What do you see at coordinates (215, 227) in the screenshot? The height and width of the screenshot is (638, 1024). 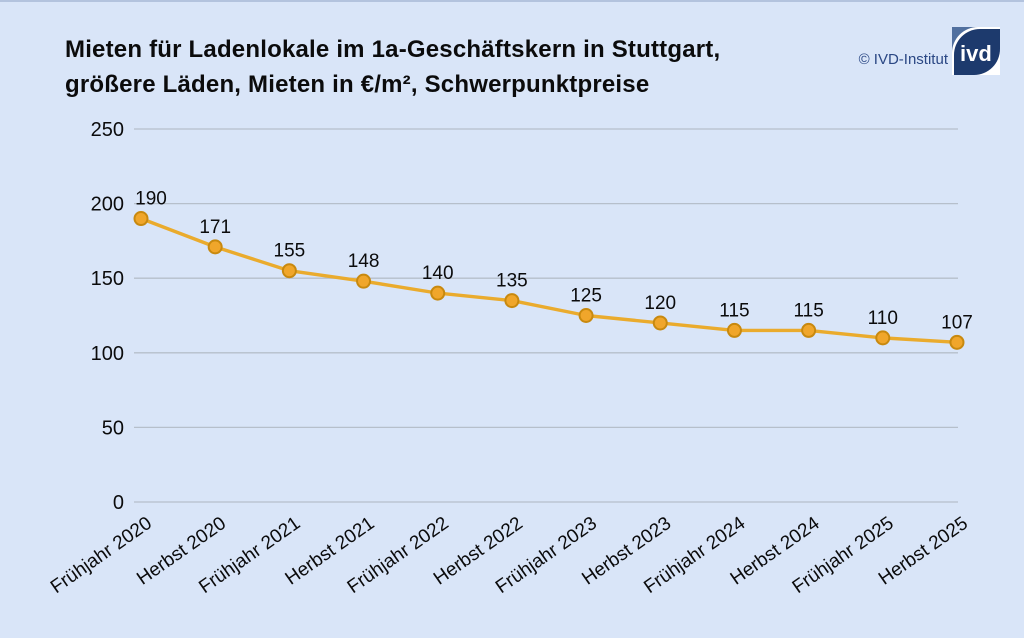 I see `data-point-label: 171` at bounding box center [215, 227].